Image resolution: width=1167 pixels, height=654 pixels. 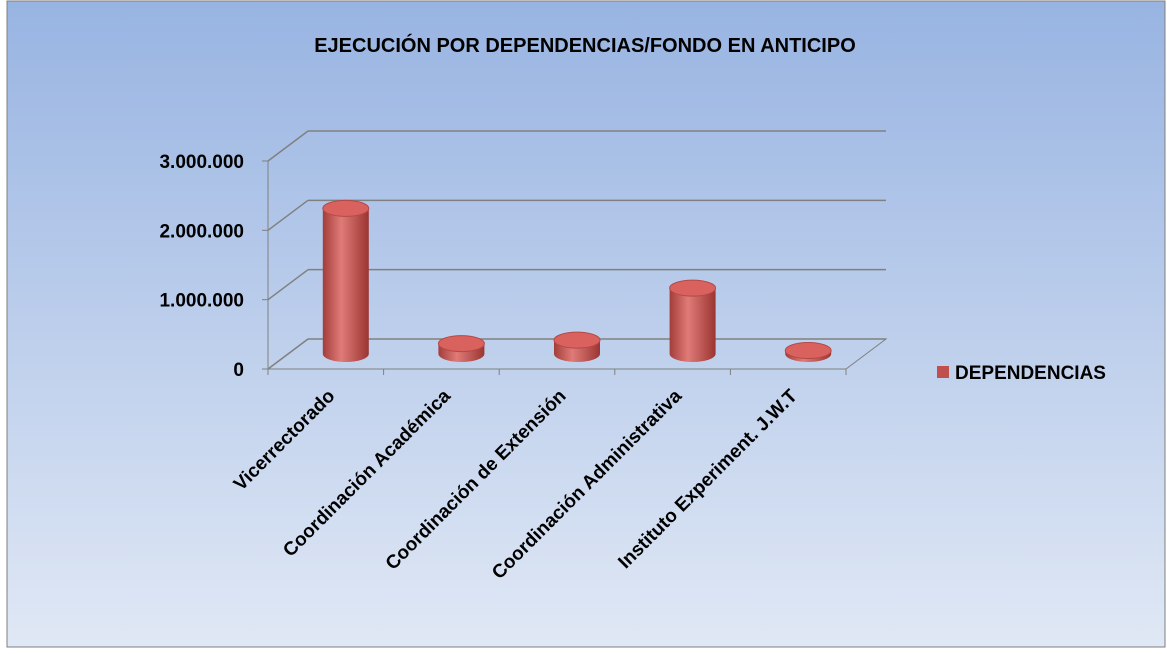 What do you see at coordinates (238, 370) in the screenshot?
I see `y-tick-label: 0` at bounding box center [238, 370].